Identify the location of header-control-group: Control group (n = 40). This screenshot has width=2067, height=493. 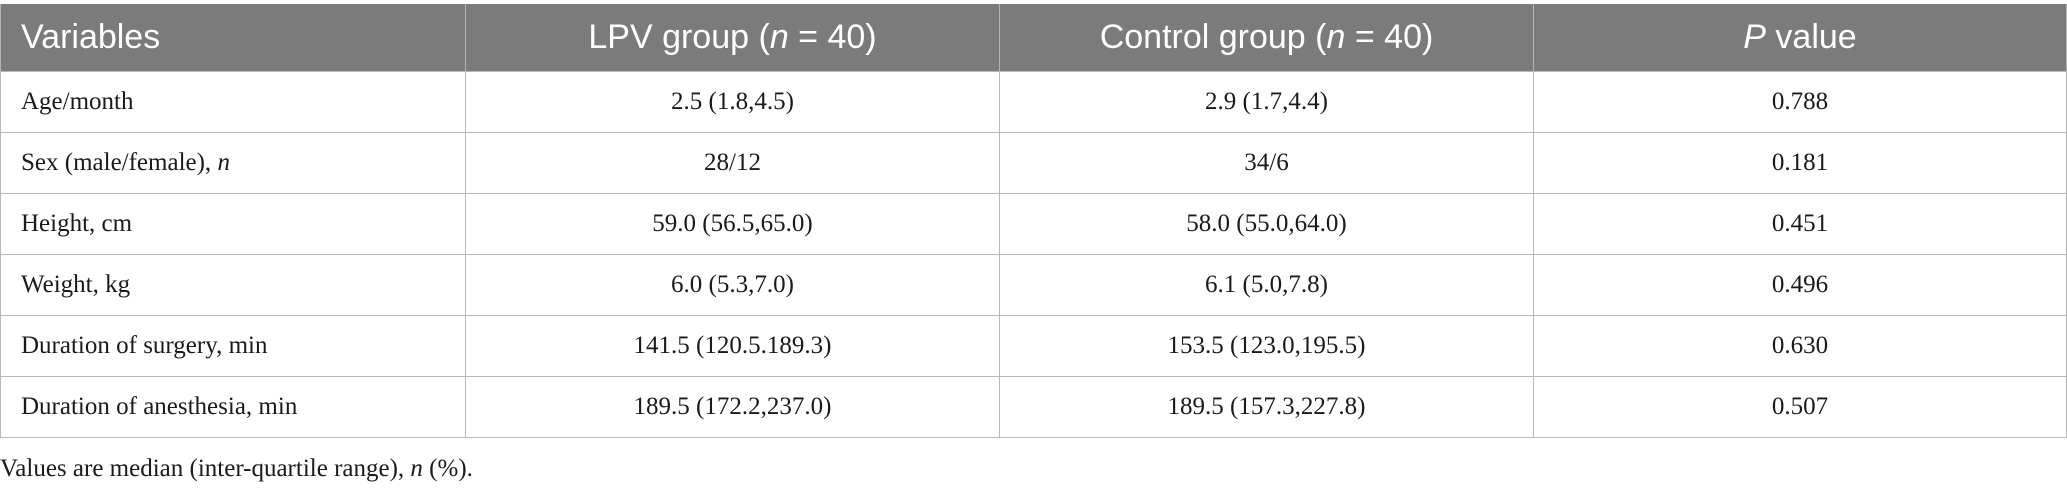
(1266, 38).